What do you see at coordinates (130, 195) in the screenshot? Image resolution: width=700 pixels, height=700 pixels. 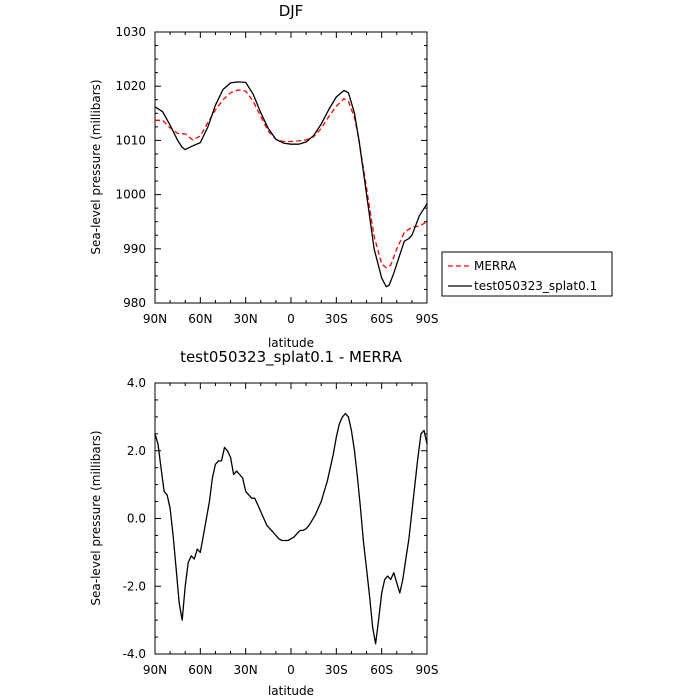 I see `y-tick-label: 1000` at bounding box center [130, 195].